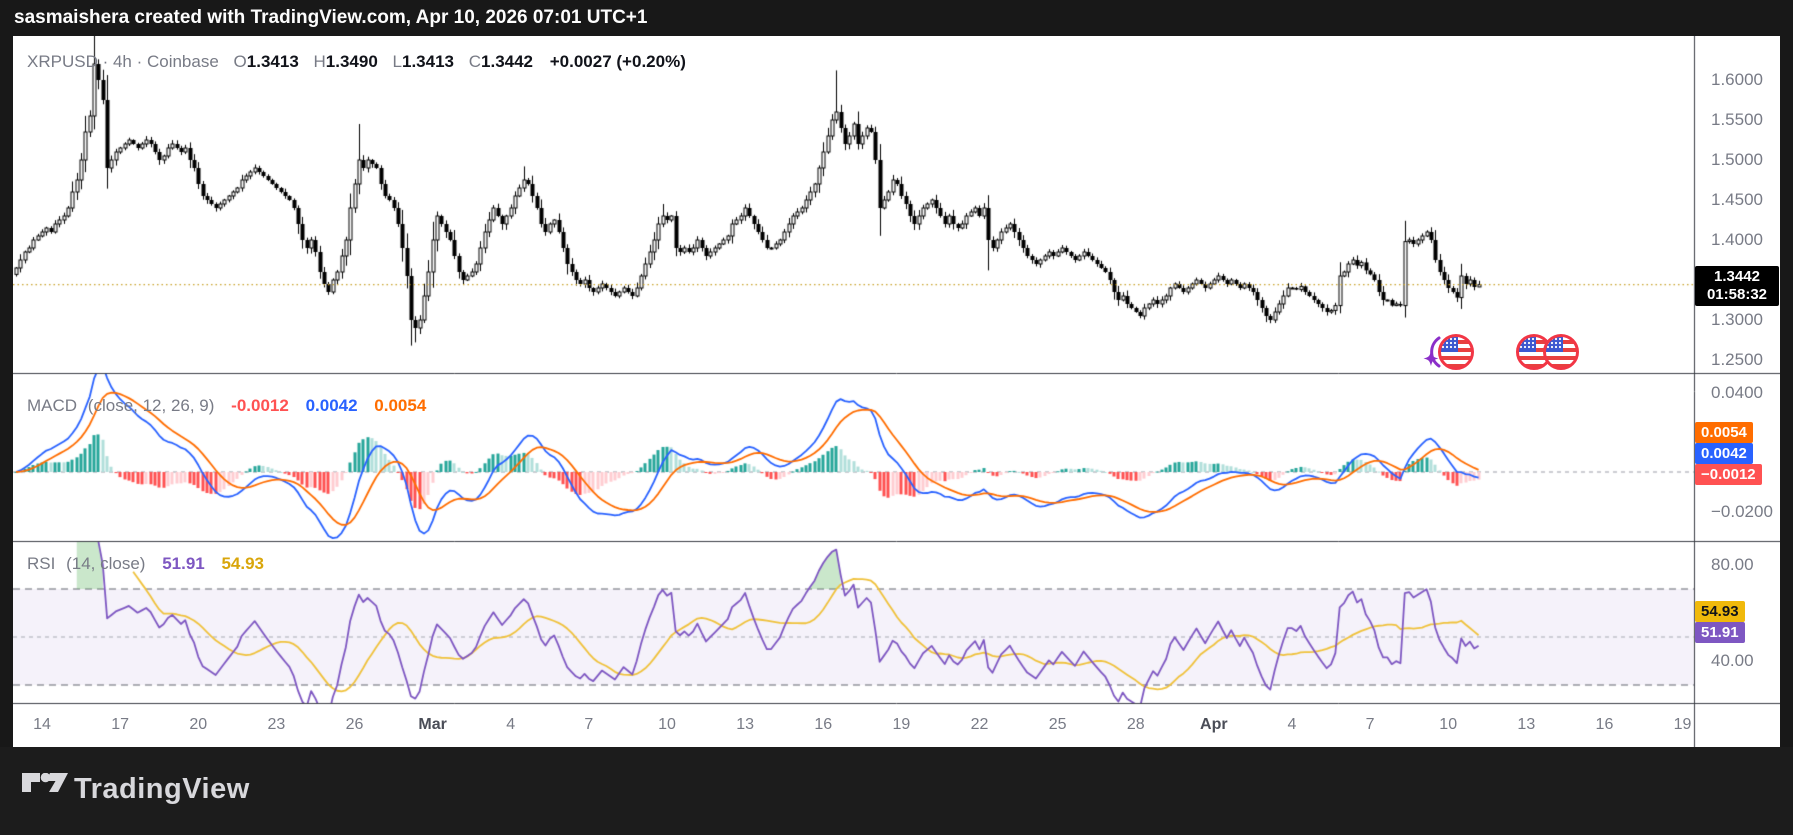 This screenshot has width=1793, height=835. I want to click on time-label: 26, so click(354, 724).